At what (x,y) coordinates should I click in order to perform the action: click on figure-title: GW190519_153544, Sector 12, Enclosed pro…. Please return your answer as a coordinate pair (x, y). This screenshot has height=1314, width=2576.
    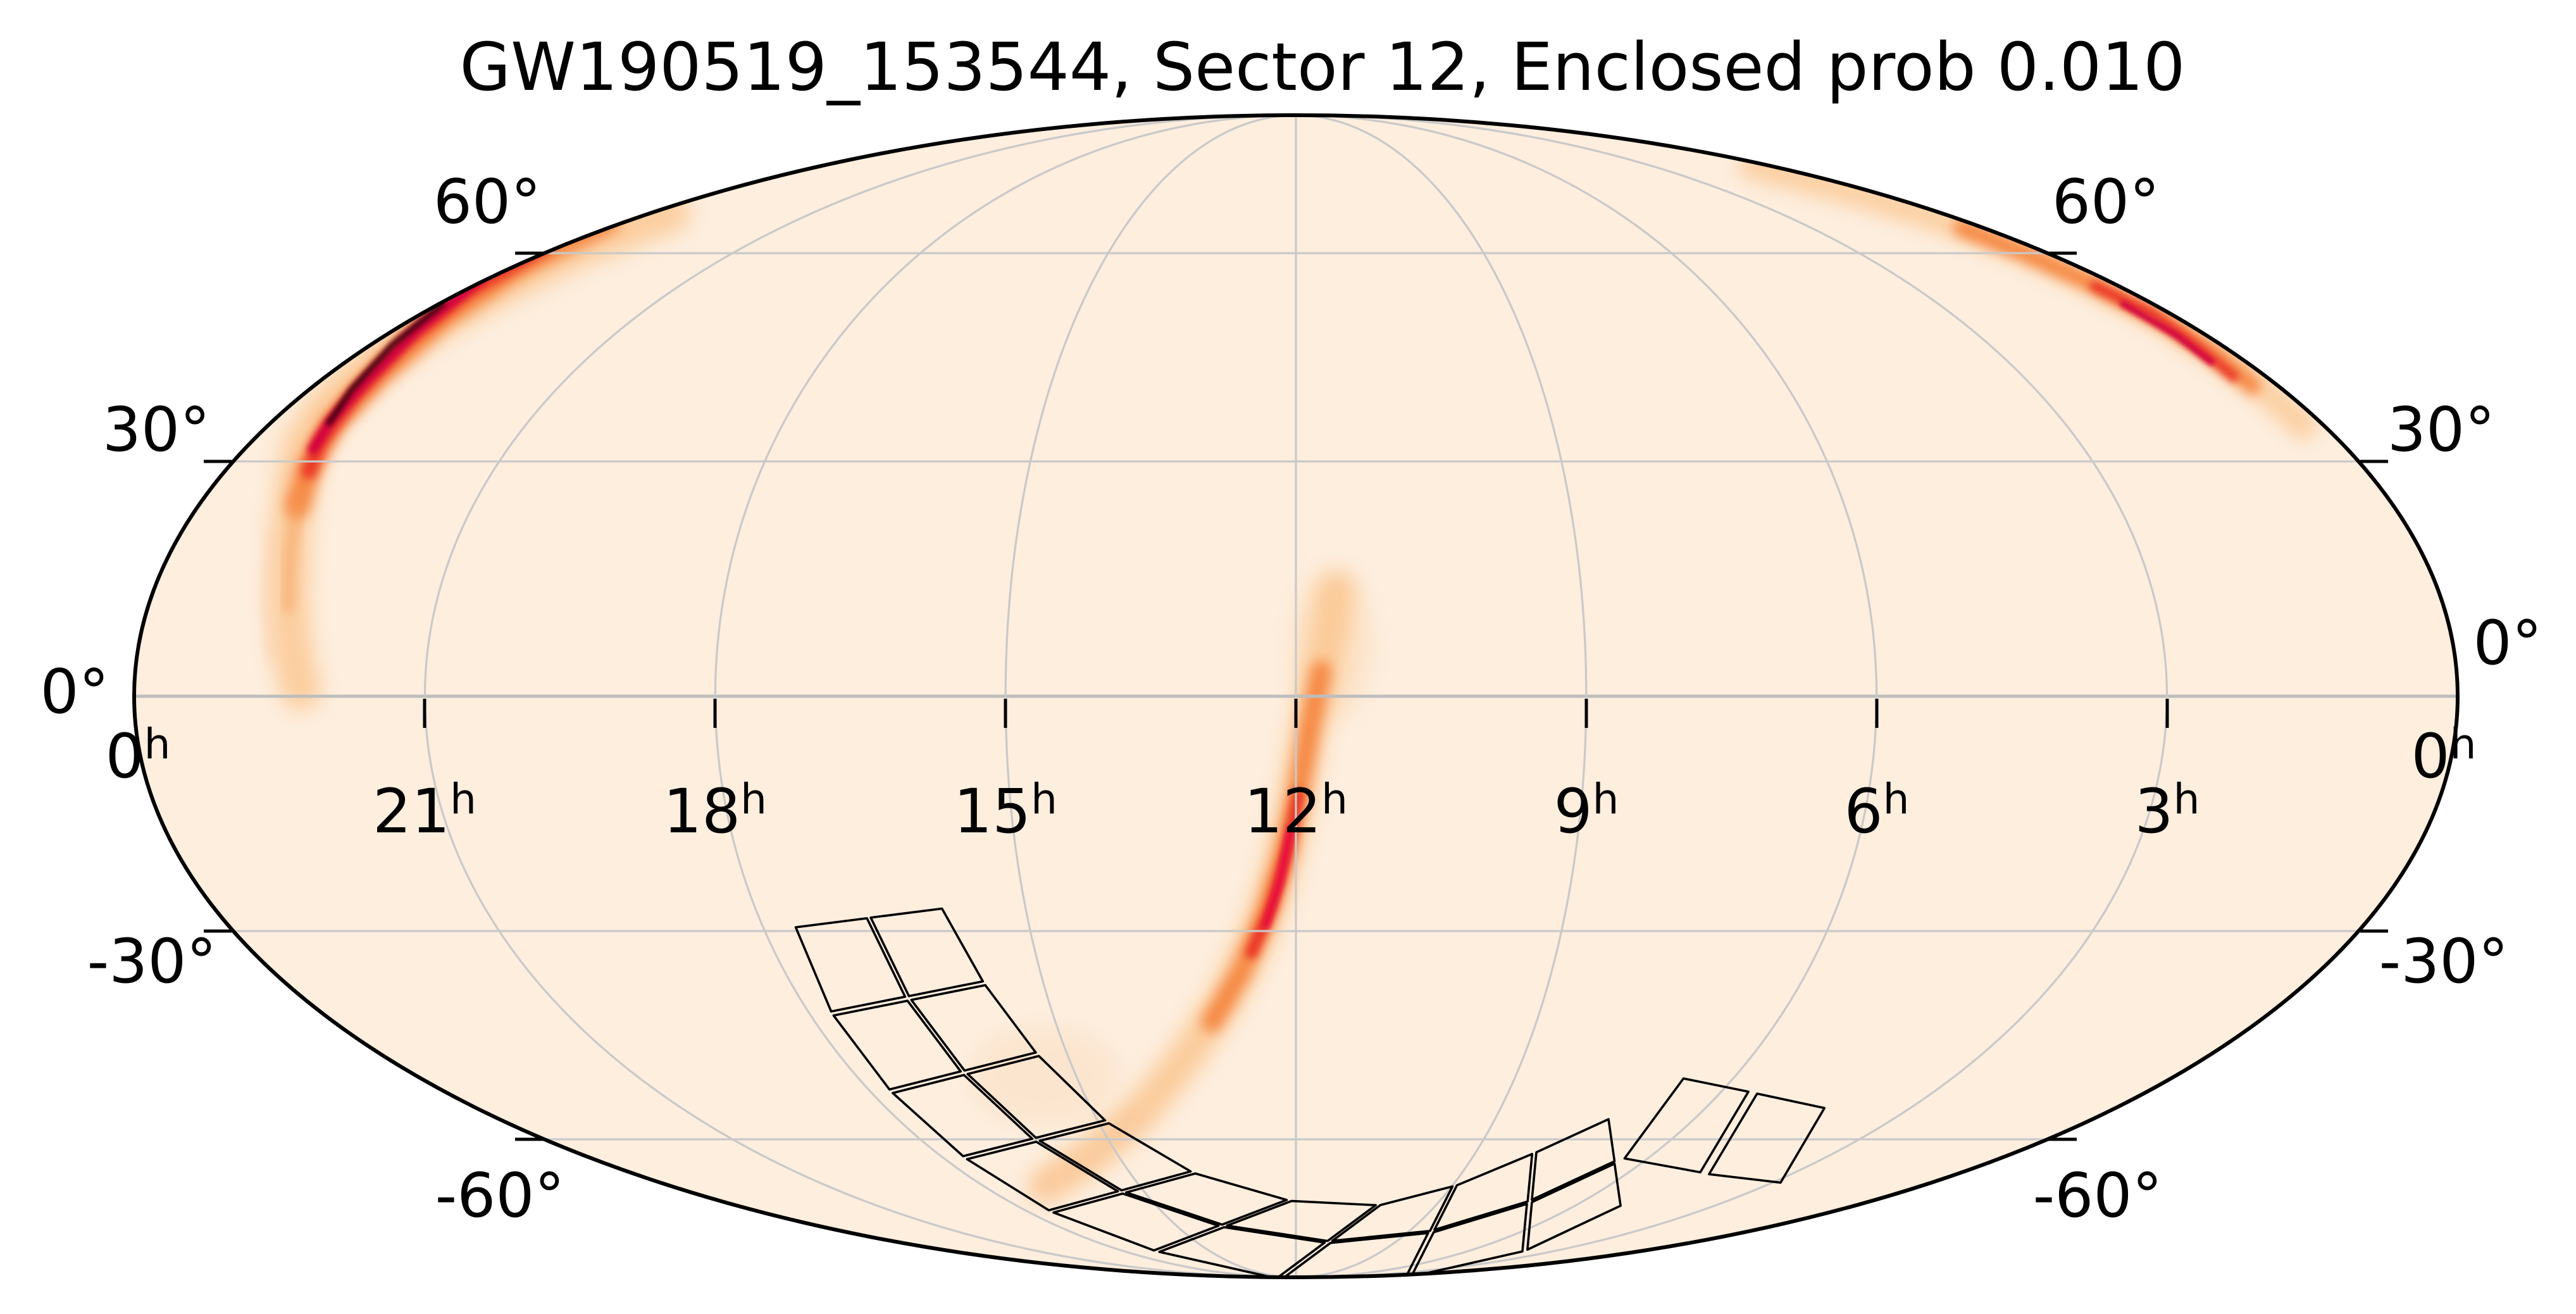
    Looking at the image, I should click on (1323, 67).